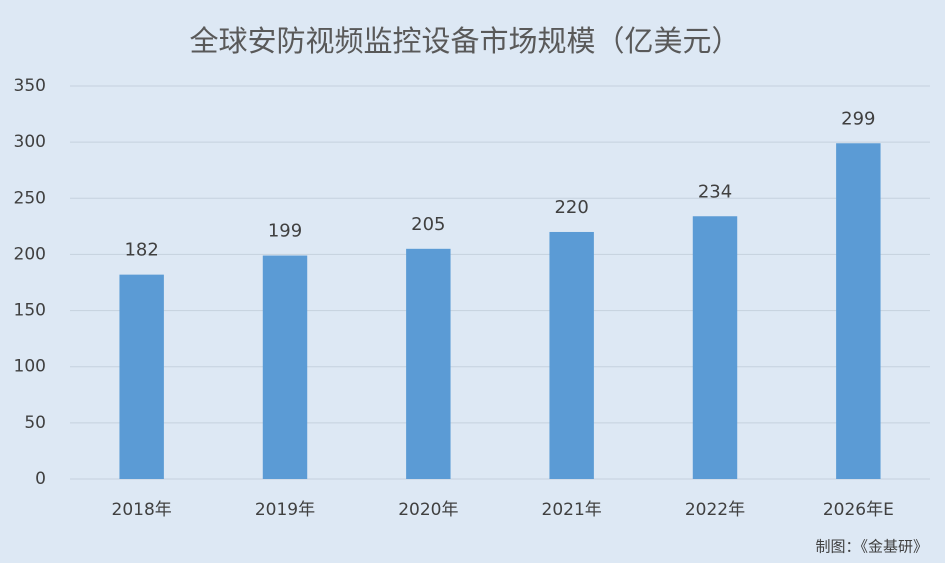 The height and width of the screenshot is (563, 945). Describe the element at coordinates (871, 547) in the screenshot. I see `source-note: 制图：《金基研》` at that location.